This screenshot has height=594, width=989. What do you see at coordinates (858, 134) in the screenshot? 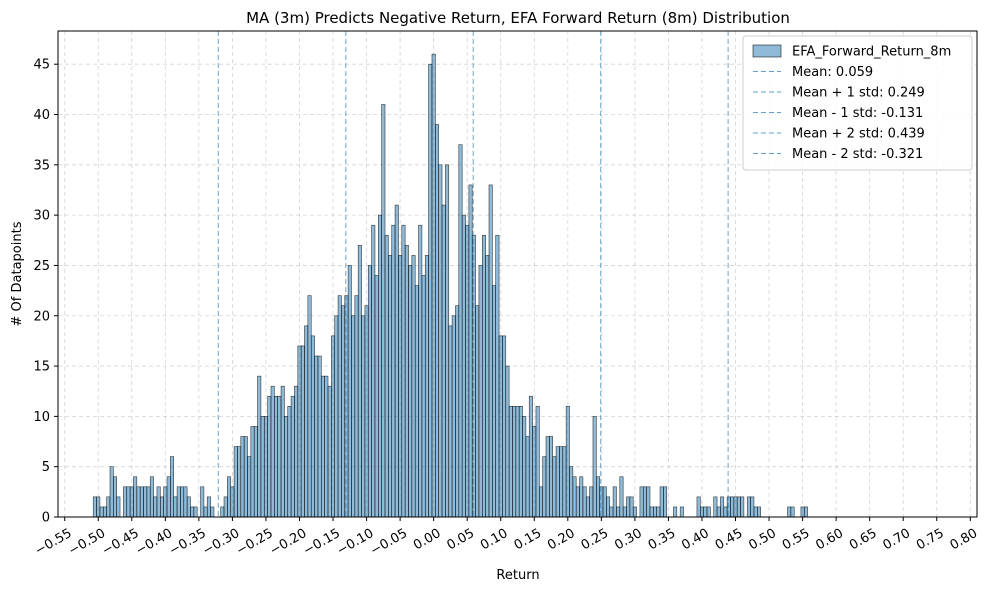
I see `legend-label: Mean + 2 std: 0.439` at bounding box center [858, 134].